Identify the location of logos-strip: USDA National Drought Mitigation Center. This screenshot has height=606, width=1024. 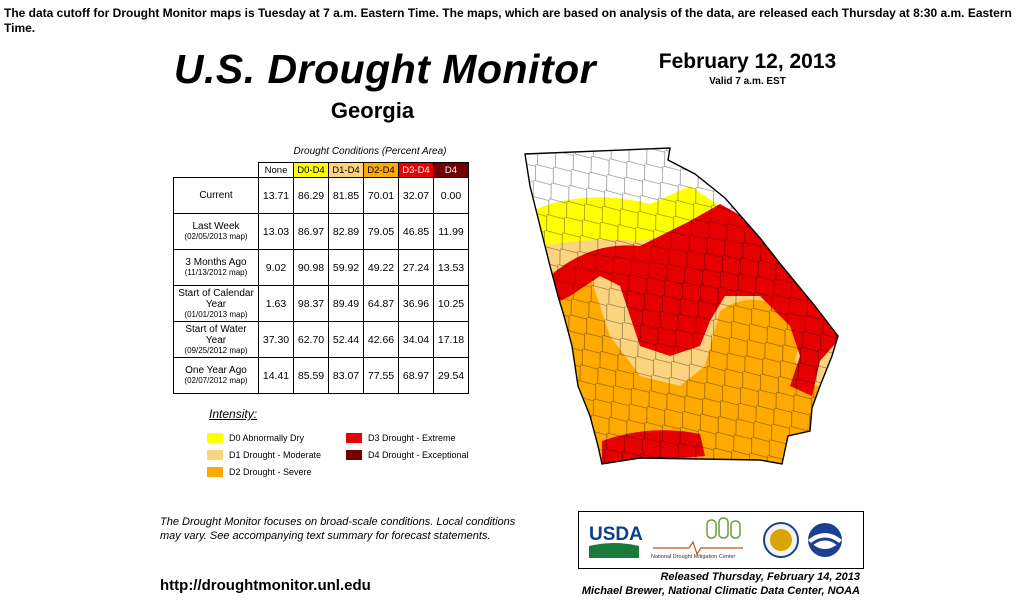
(715, 538).